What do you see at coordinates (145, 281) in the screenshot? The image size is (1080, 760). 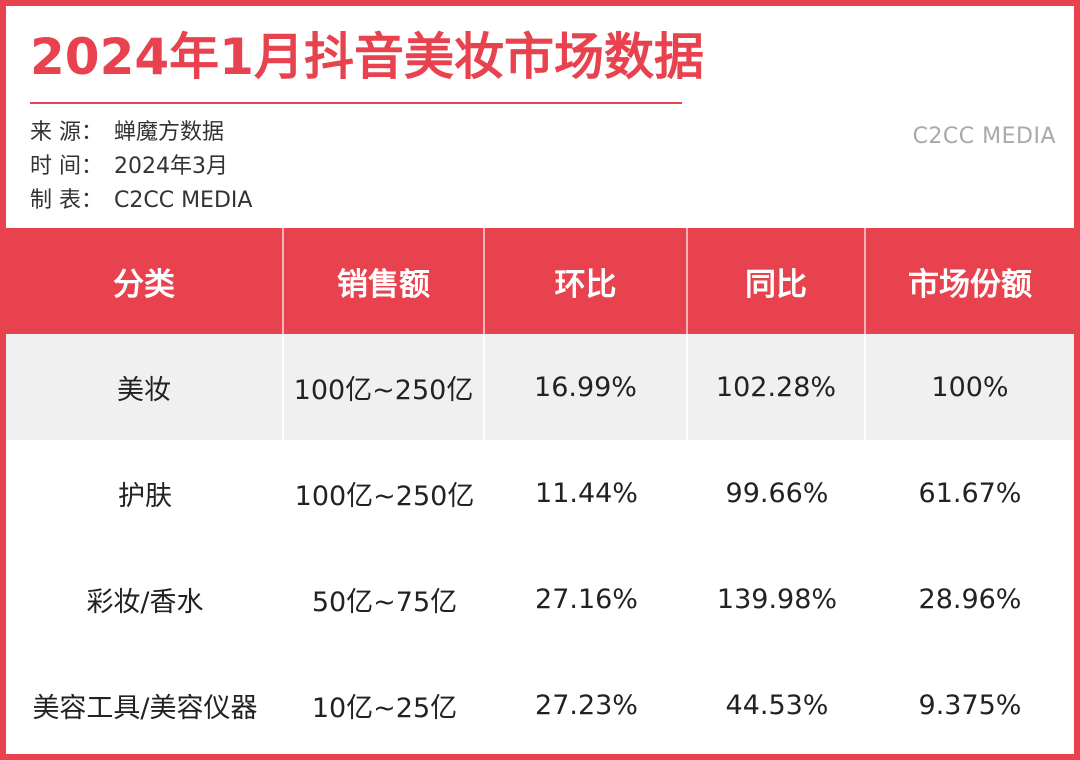 I see `column-header-category: 分类` at bounding box center [145, 281].